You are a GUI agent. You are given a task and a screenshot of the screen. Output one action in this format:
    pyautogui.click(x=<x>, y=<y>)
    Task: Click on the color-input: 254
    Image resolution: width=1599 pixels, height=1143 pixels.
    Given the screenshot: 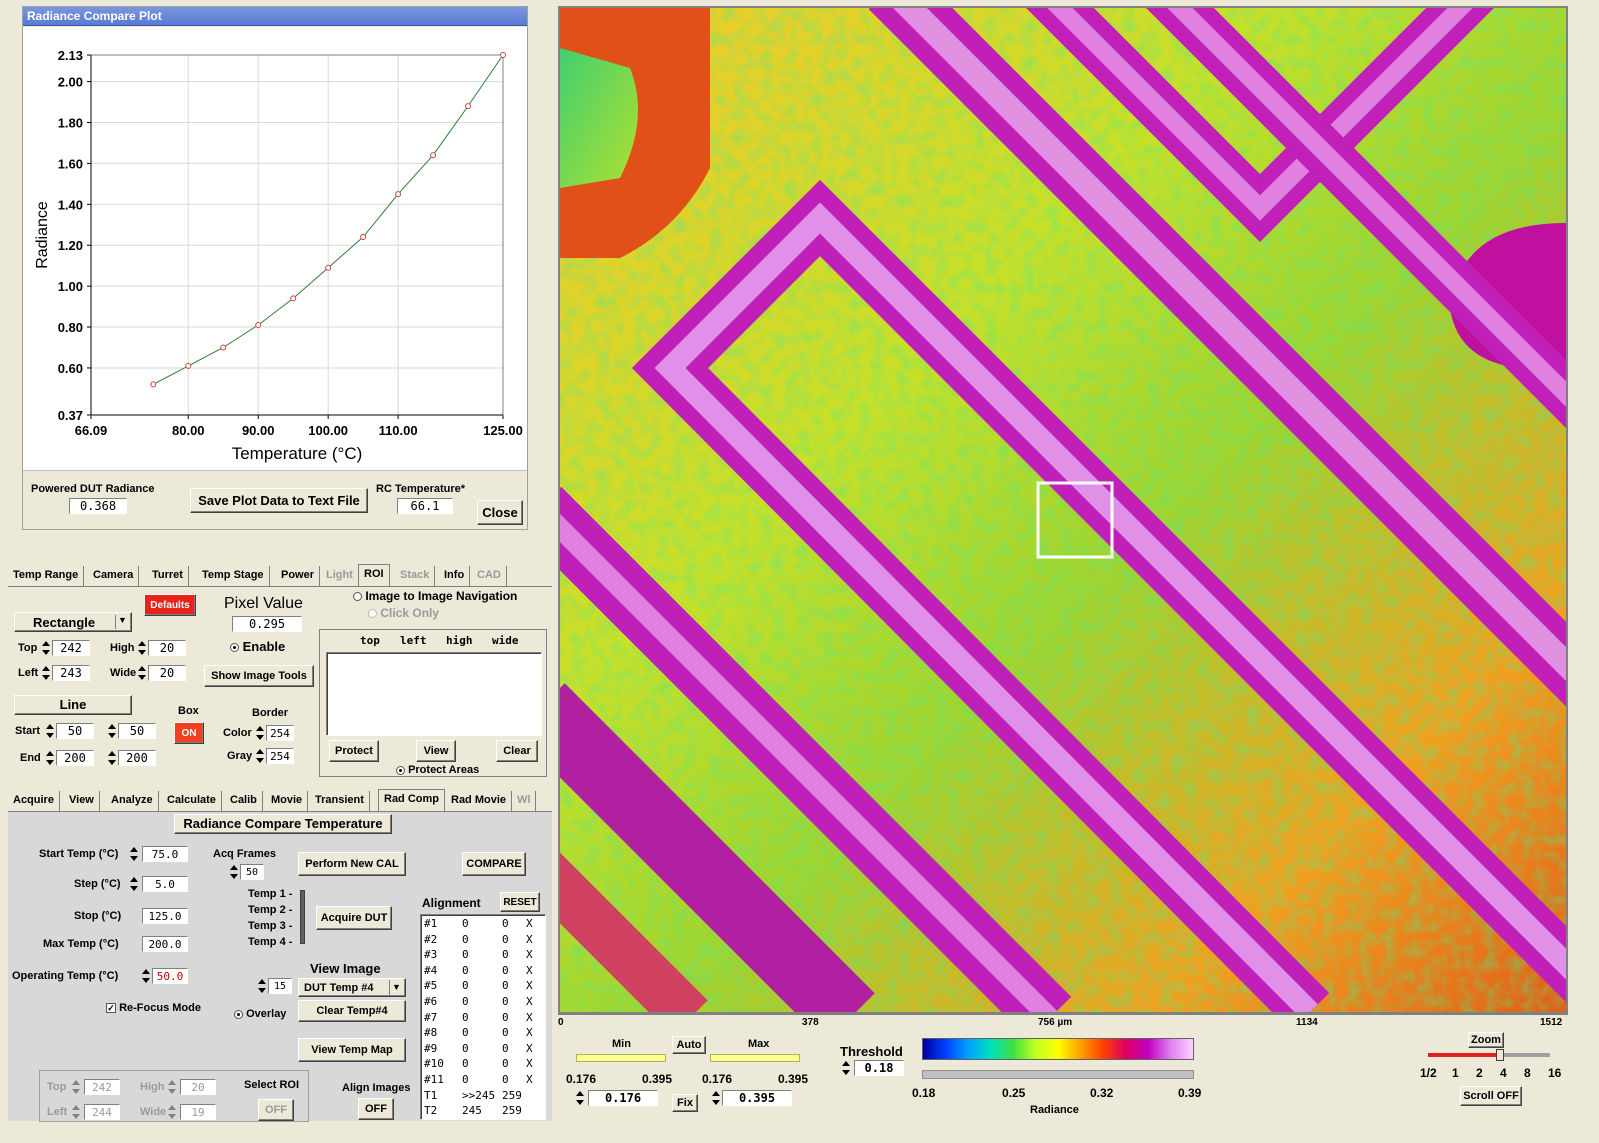 What is the action you would take?
    pyautogui.click(x=280, y=733)
    